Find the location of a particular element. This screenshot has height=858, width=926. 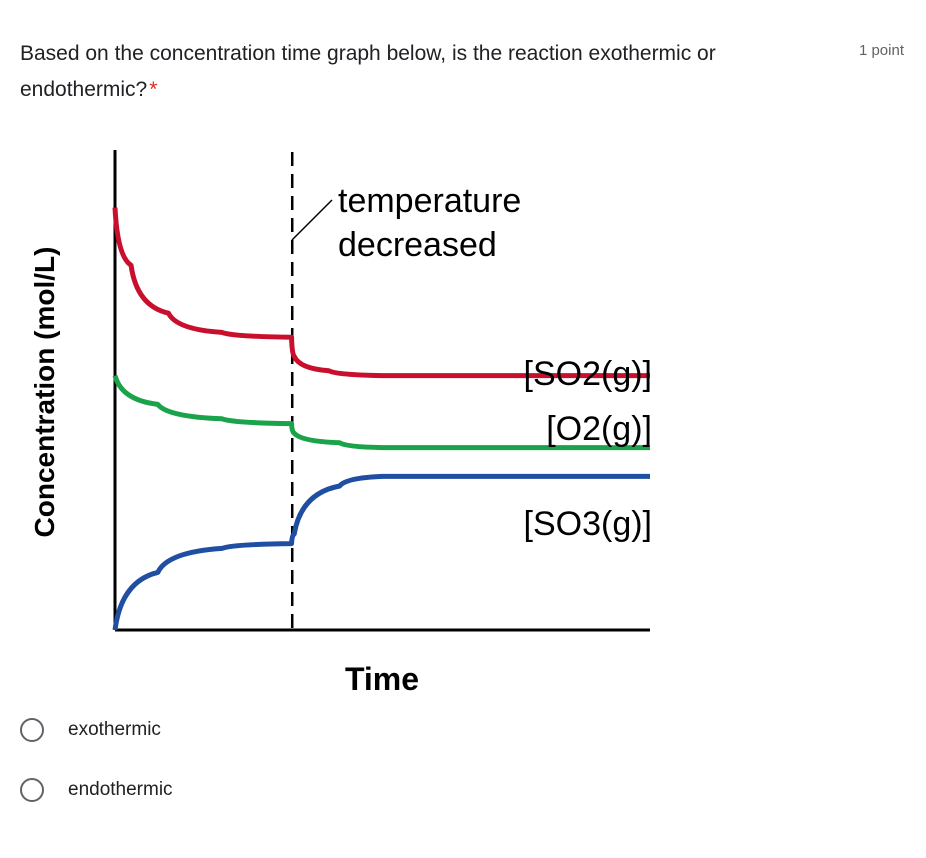

points-label: 1 point is located at coordinates (881, 50).